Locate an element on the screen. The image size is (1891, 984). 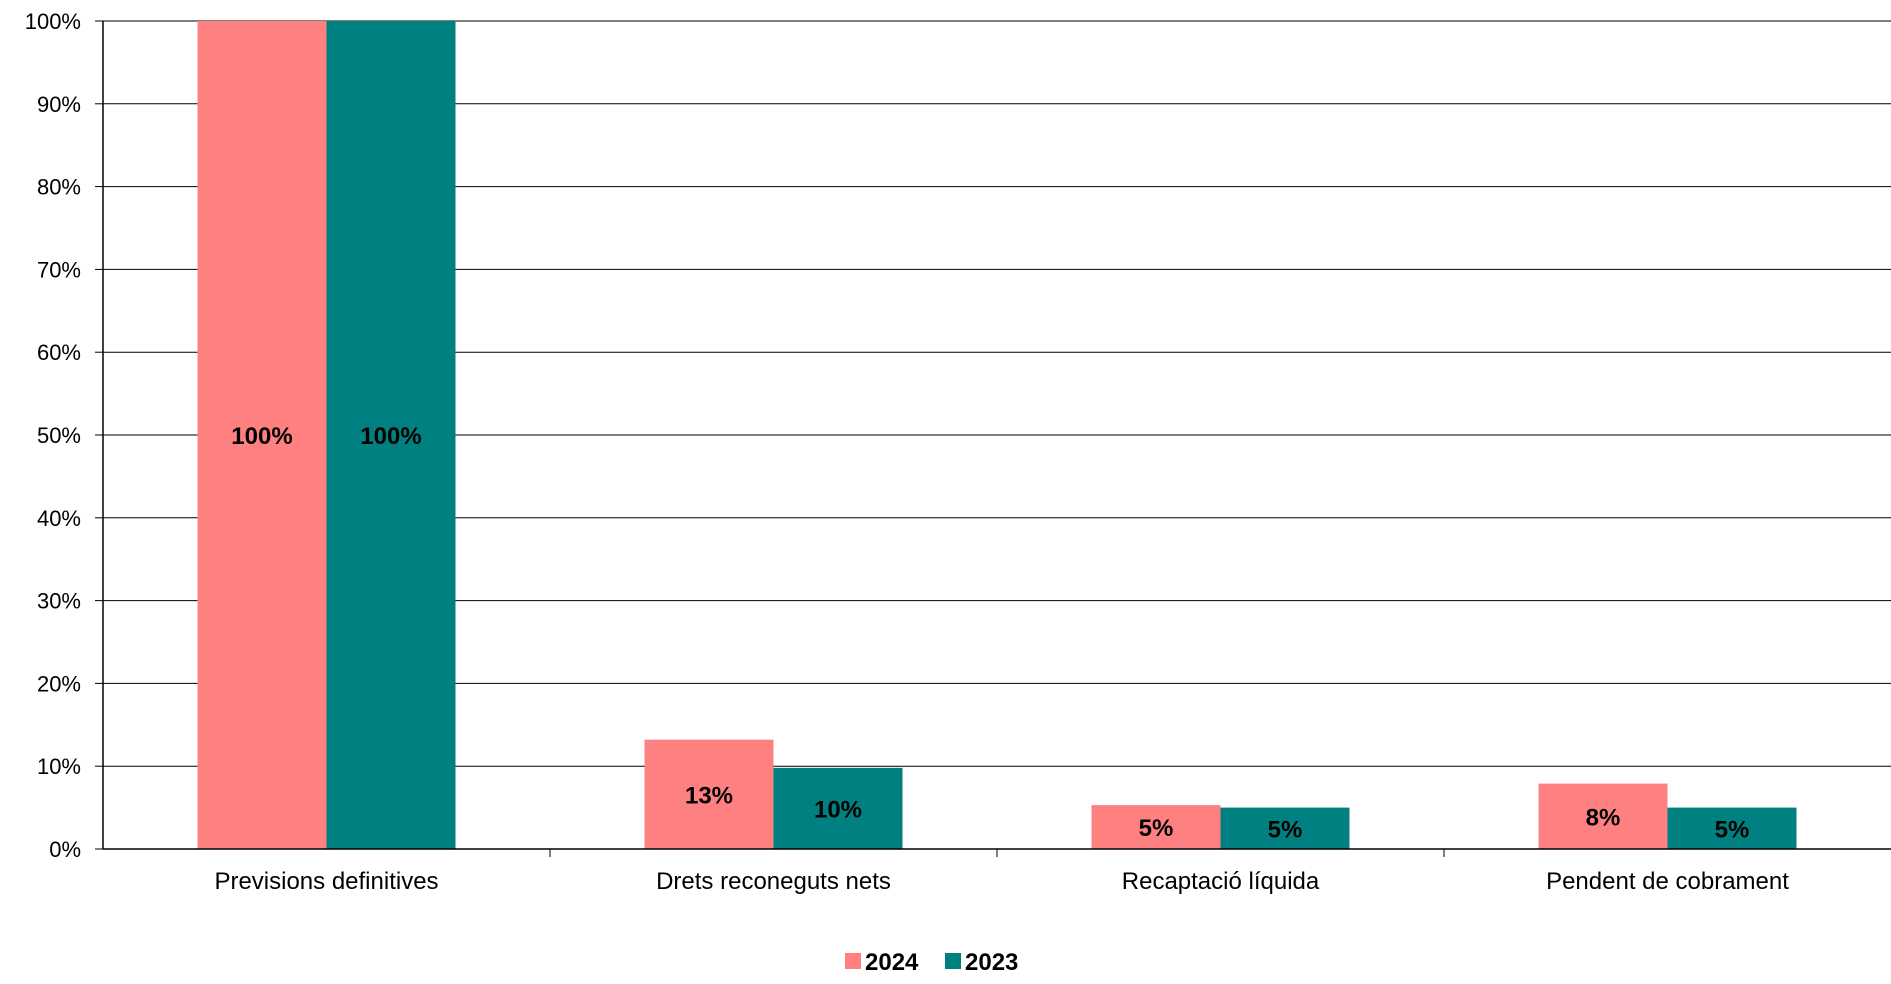
y-tick-label: 90% is located at coordinates (59, 104).